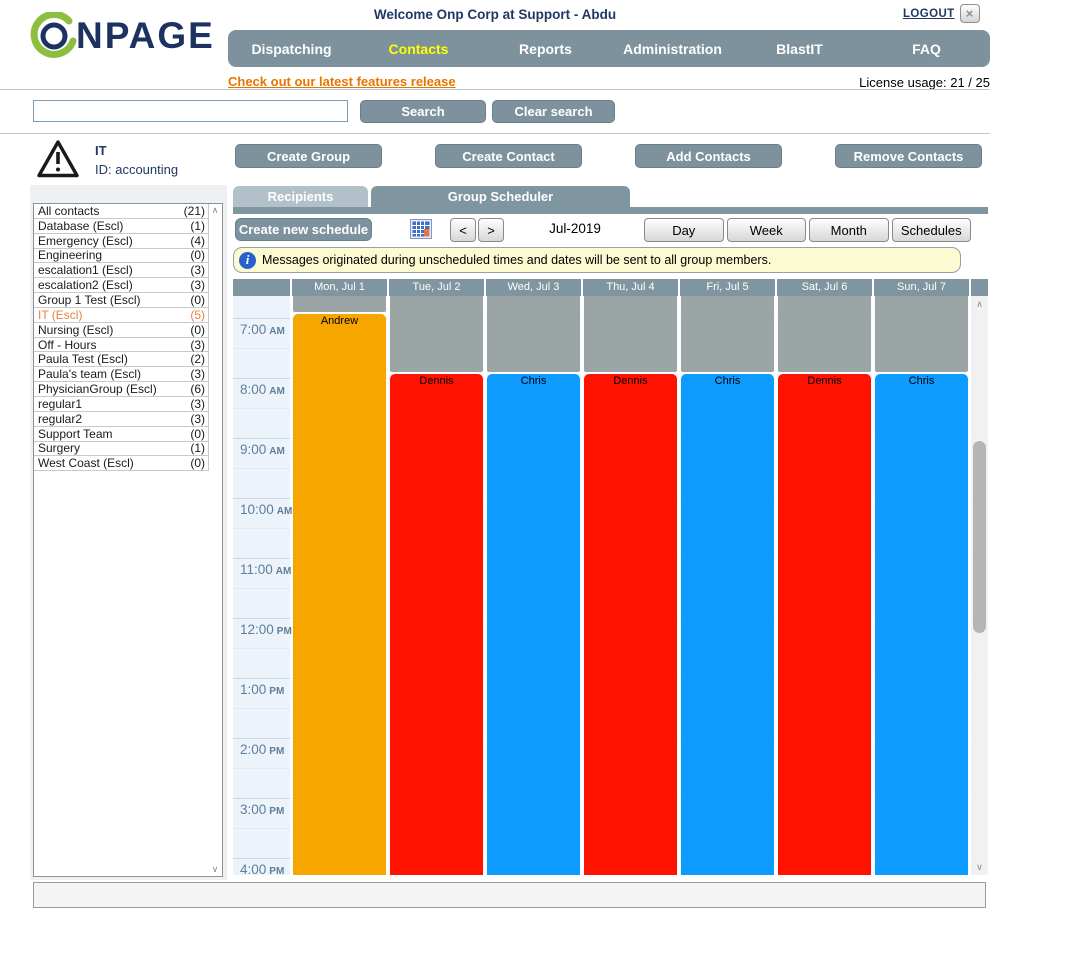 This screenshot has height=955, width=1077. I want to click on create-contact-button: Create Contact, so click(508, 156).